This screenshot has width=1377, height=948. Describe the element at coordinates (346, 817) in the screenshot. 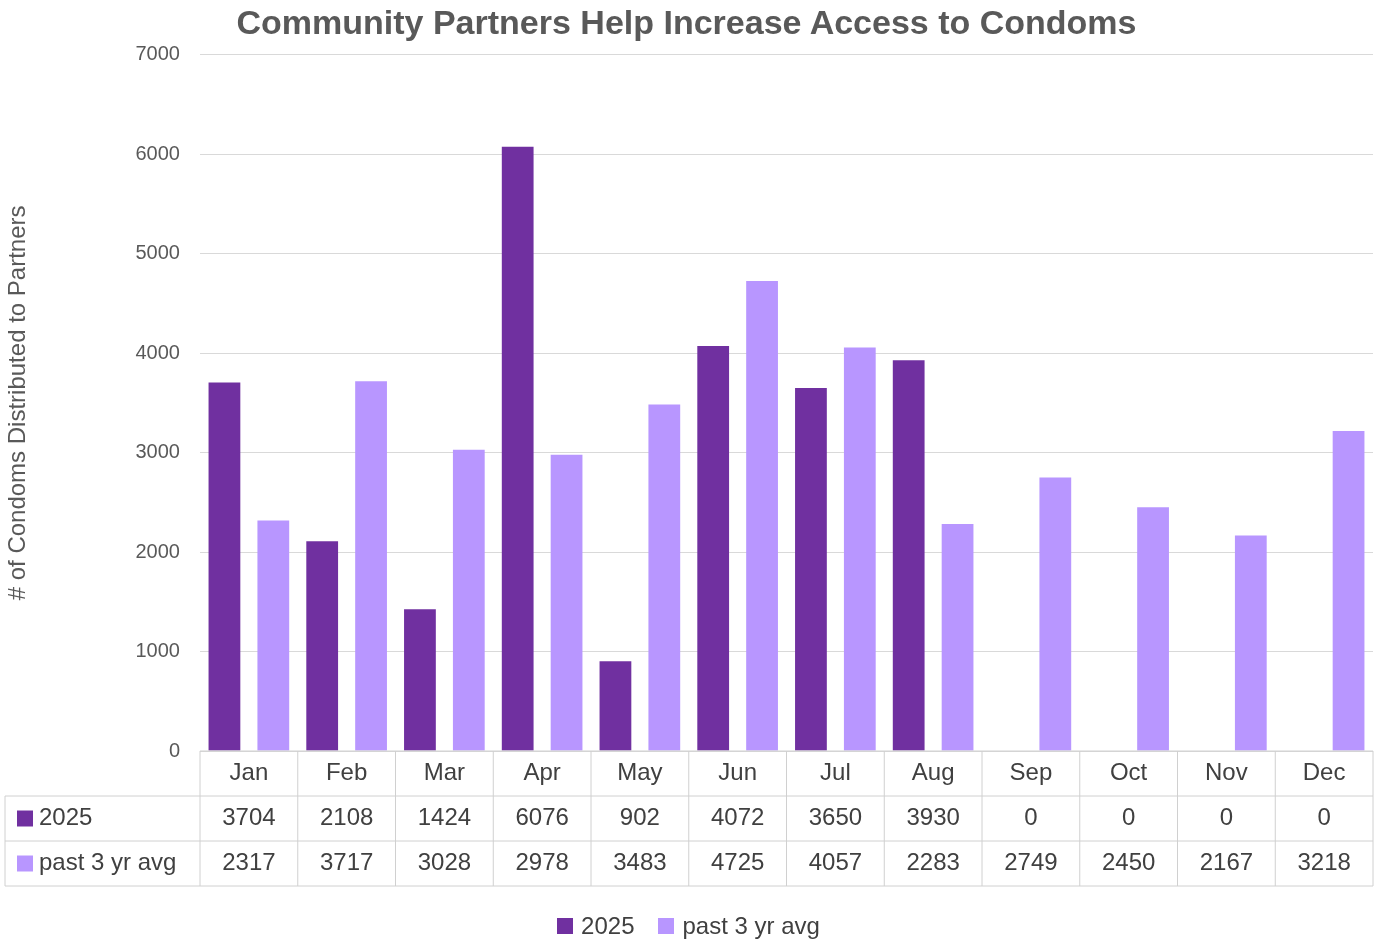

I see `data-label: 2108` at that location.